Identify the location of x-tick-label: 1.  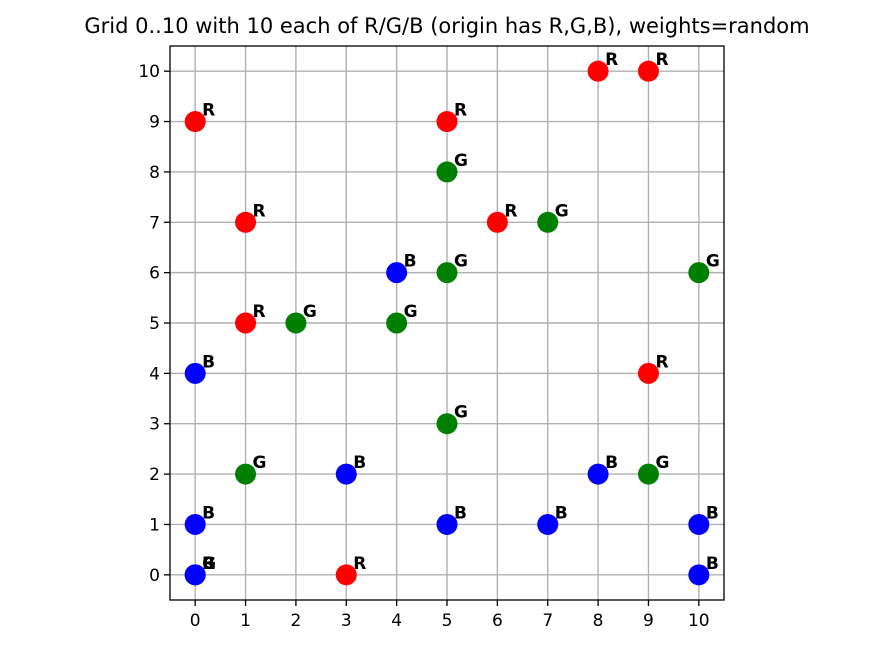
(245, 621).